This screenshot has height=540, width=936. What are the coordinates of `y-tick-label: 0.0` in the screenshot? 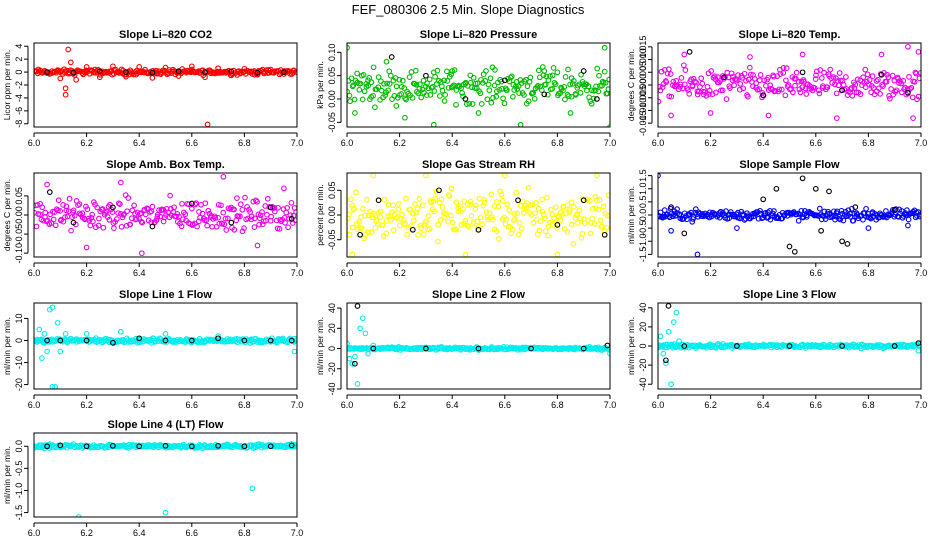 It's located at (19, 446).